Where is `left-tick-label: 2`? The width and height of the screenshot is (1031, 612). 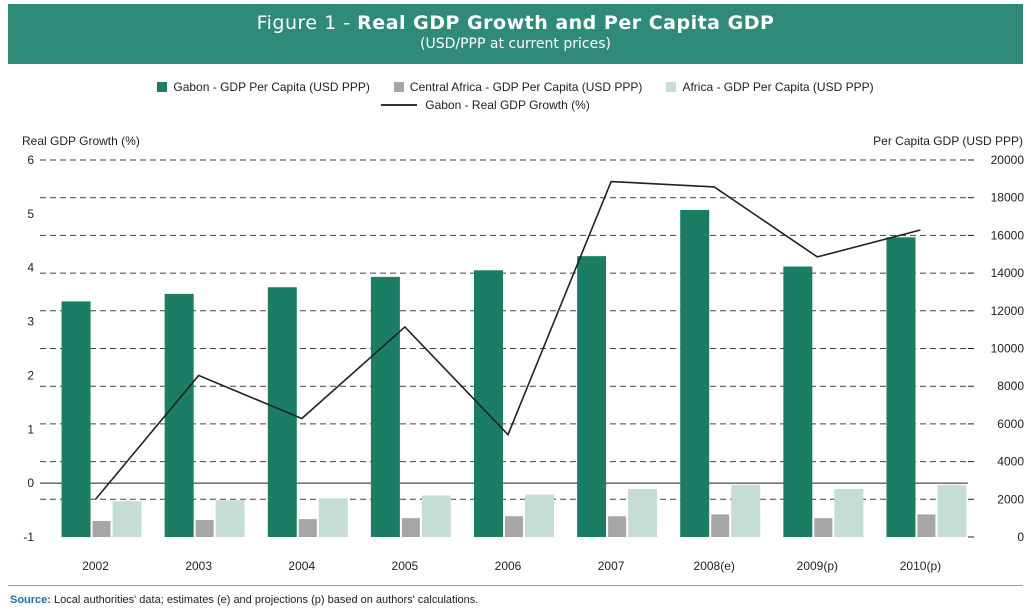
left-tick-label: 2 is located at coordinates (30, 375).